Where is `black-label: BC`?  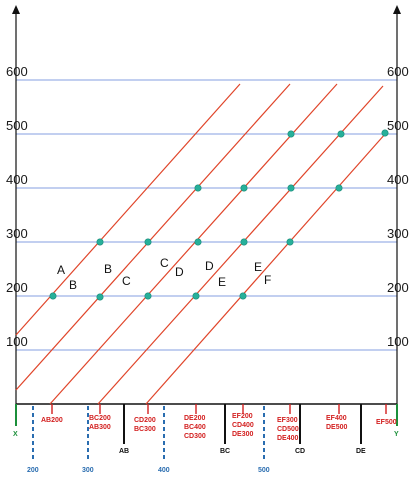
black-label: BC is located at coordinates (225, 451).